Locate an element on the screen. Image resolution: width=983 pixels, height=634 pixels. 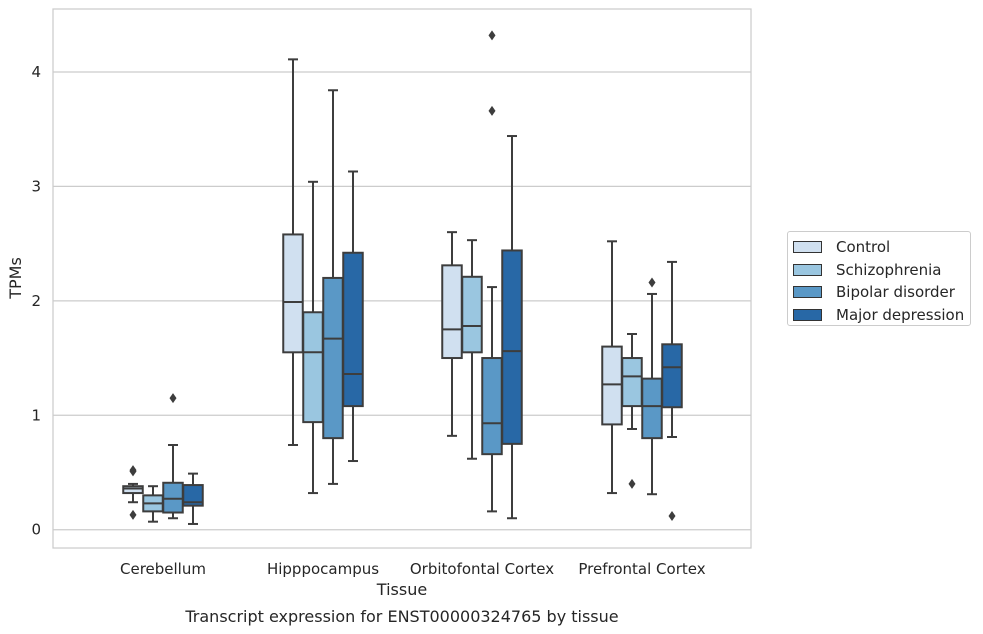
y-tick-label: 2 is located at coordinates (36, 301).